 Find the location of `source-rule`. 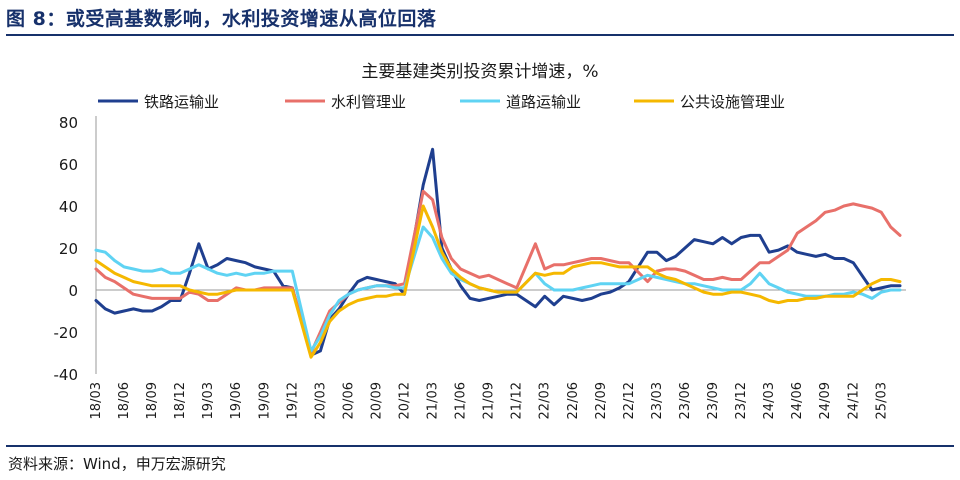

source-rule is located at coordinates (480, 446).